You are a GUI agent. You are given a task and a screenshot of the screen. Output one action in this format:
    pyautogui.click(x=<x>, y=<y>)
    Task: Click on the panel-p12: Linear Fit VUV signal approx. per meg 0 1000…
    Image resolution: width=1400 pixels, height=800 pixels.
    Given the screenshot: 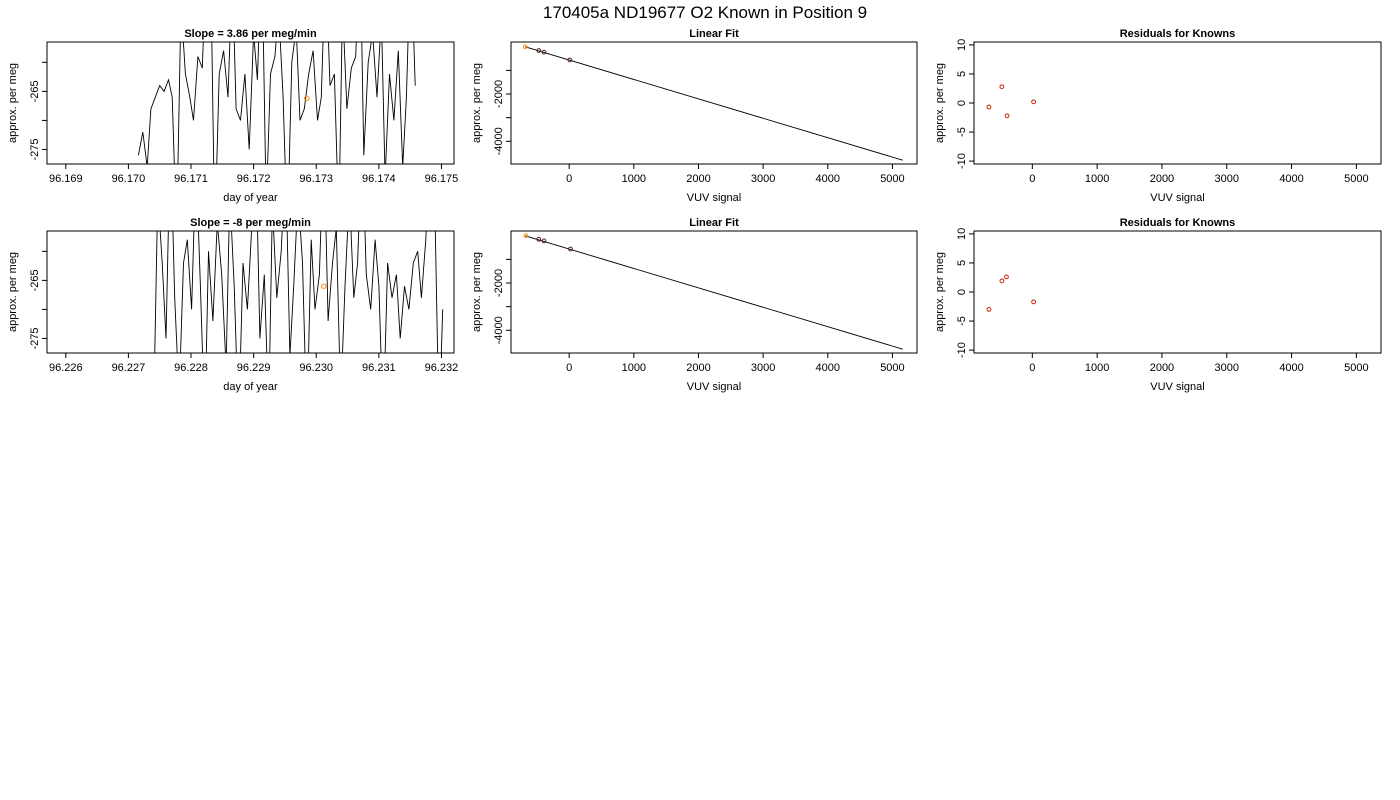 What is the action you would take?
    pyautogui.click(x=694, y=116)
    